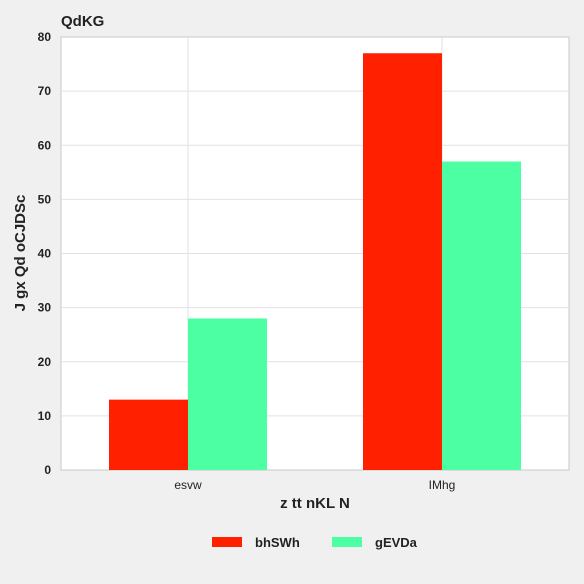 The width and height of the screenshot is (584, 584). Describe the element at coordinates (277, 542) in the screenshot. I see `legend-label-bhSWh: bhSWh` at that location.